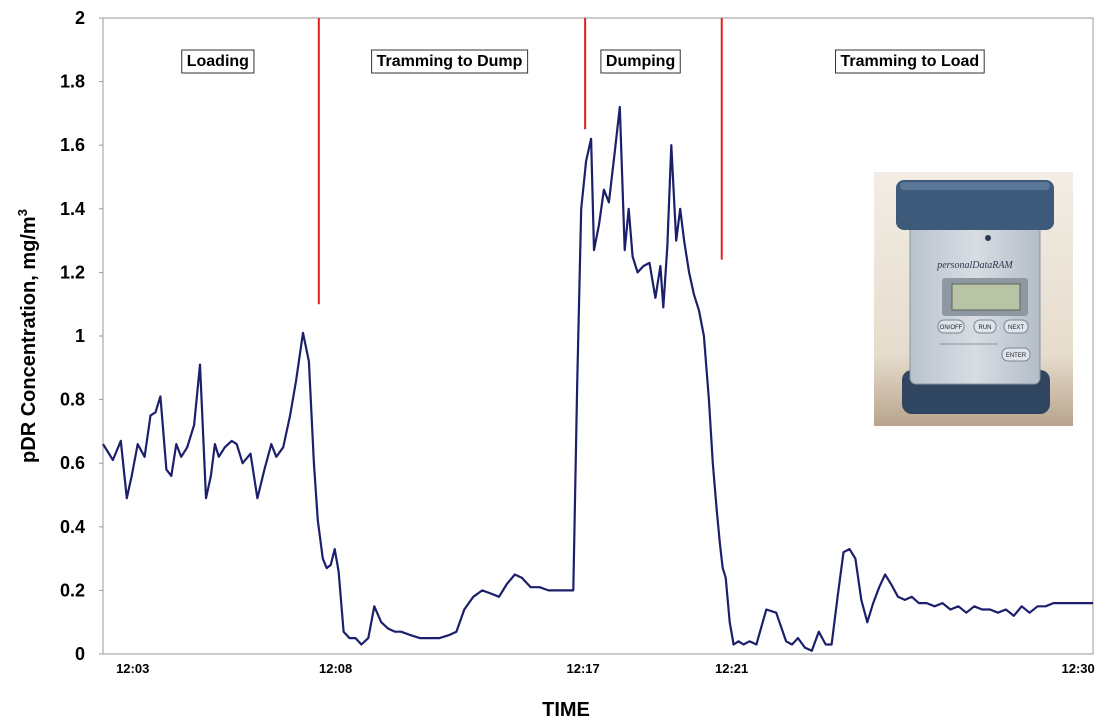 This screenshot has width=1095, height=721. Describe the element at coordinates (605, 668) in the screenshot. I see `x-axis: 12:03 12:08 12:17 12:21 12:30` at that location.